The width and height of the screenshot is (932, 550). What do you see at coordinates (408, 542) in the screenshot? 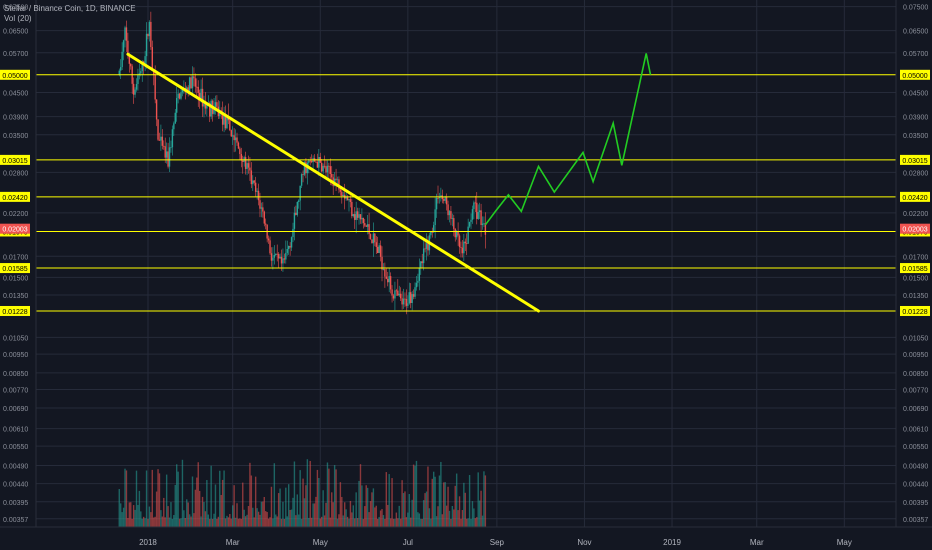
I see `x-tick-label: Jul` at bounding box center [408, 542].